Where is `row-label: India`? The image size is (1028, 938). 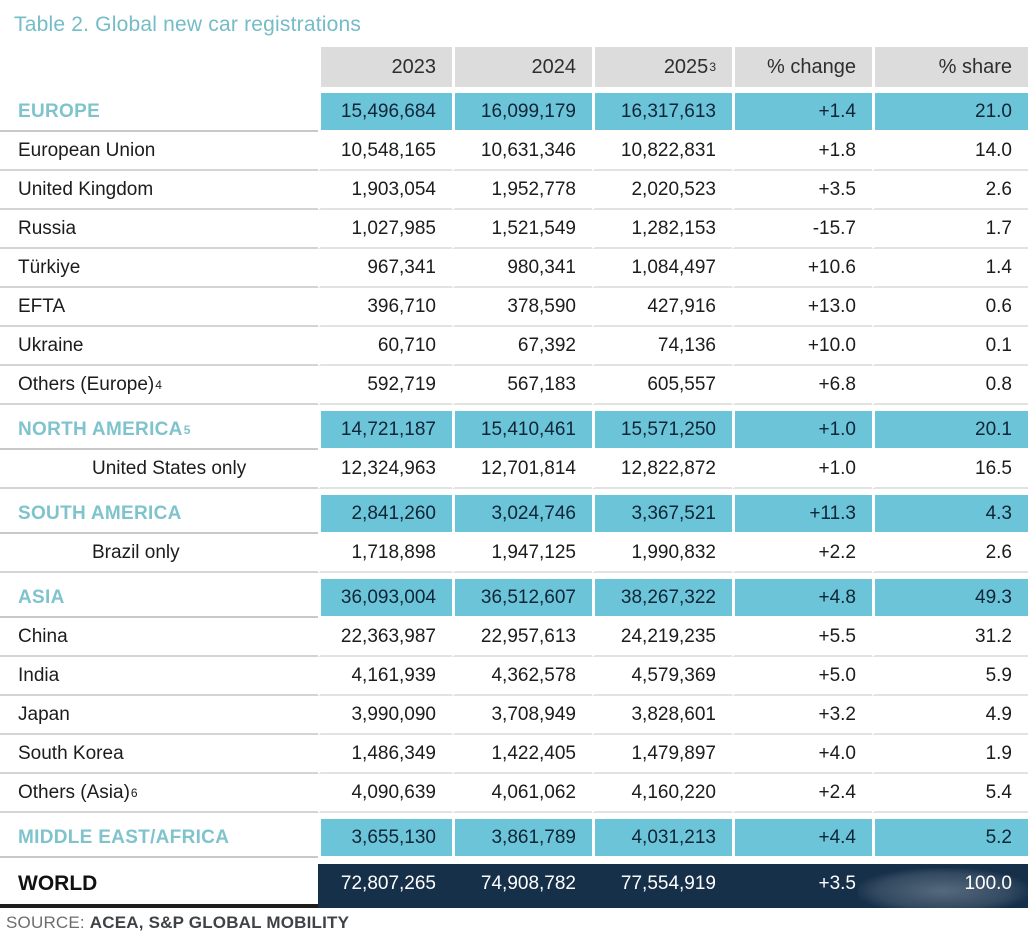 row-label: India is located at coordinates (39, 675).